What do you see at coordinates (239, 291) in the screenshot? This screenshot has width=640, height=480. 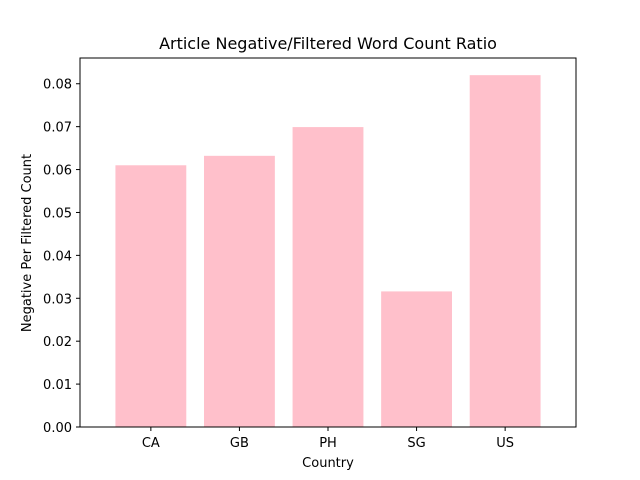 I see `bar-gb` at bounding box center [239, 291].